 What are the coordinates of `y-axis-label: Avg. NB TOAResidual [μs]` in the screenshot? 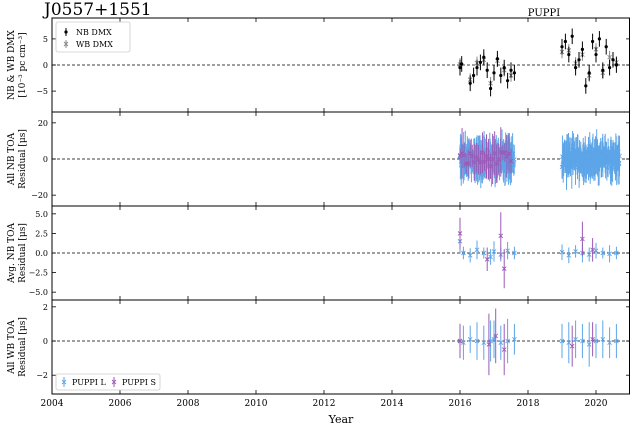 It's located at (17, 253).